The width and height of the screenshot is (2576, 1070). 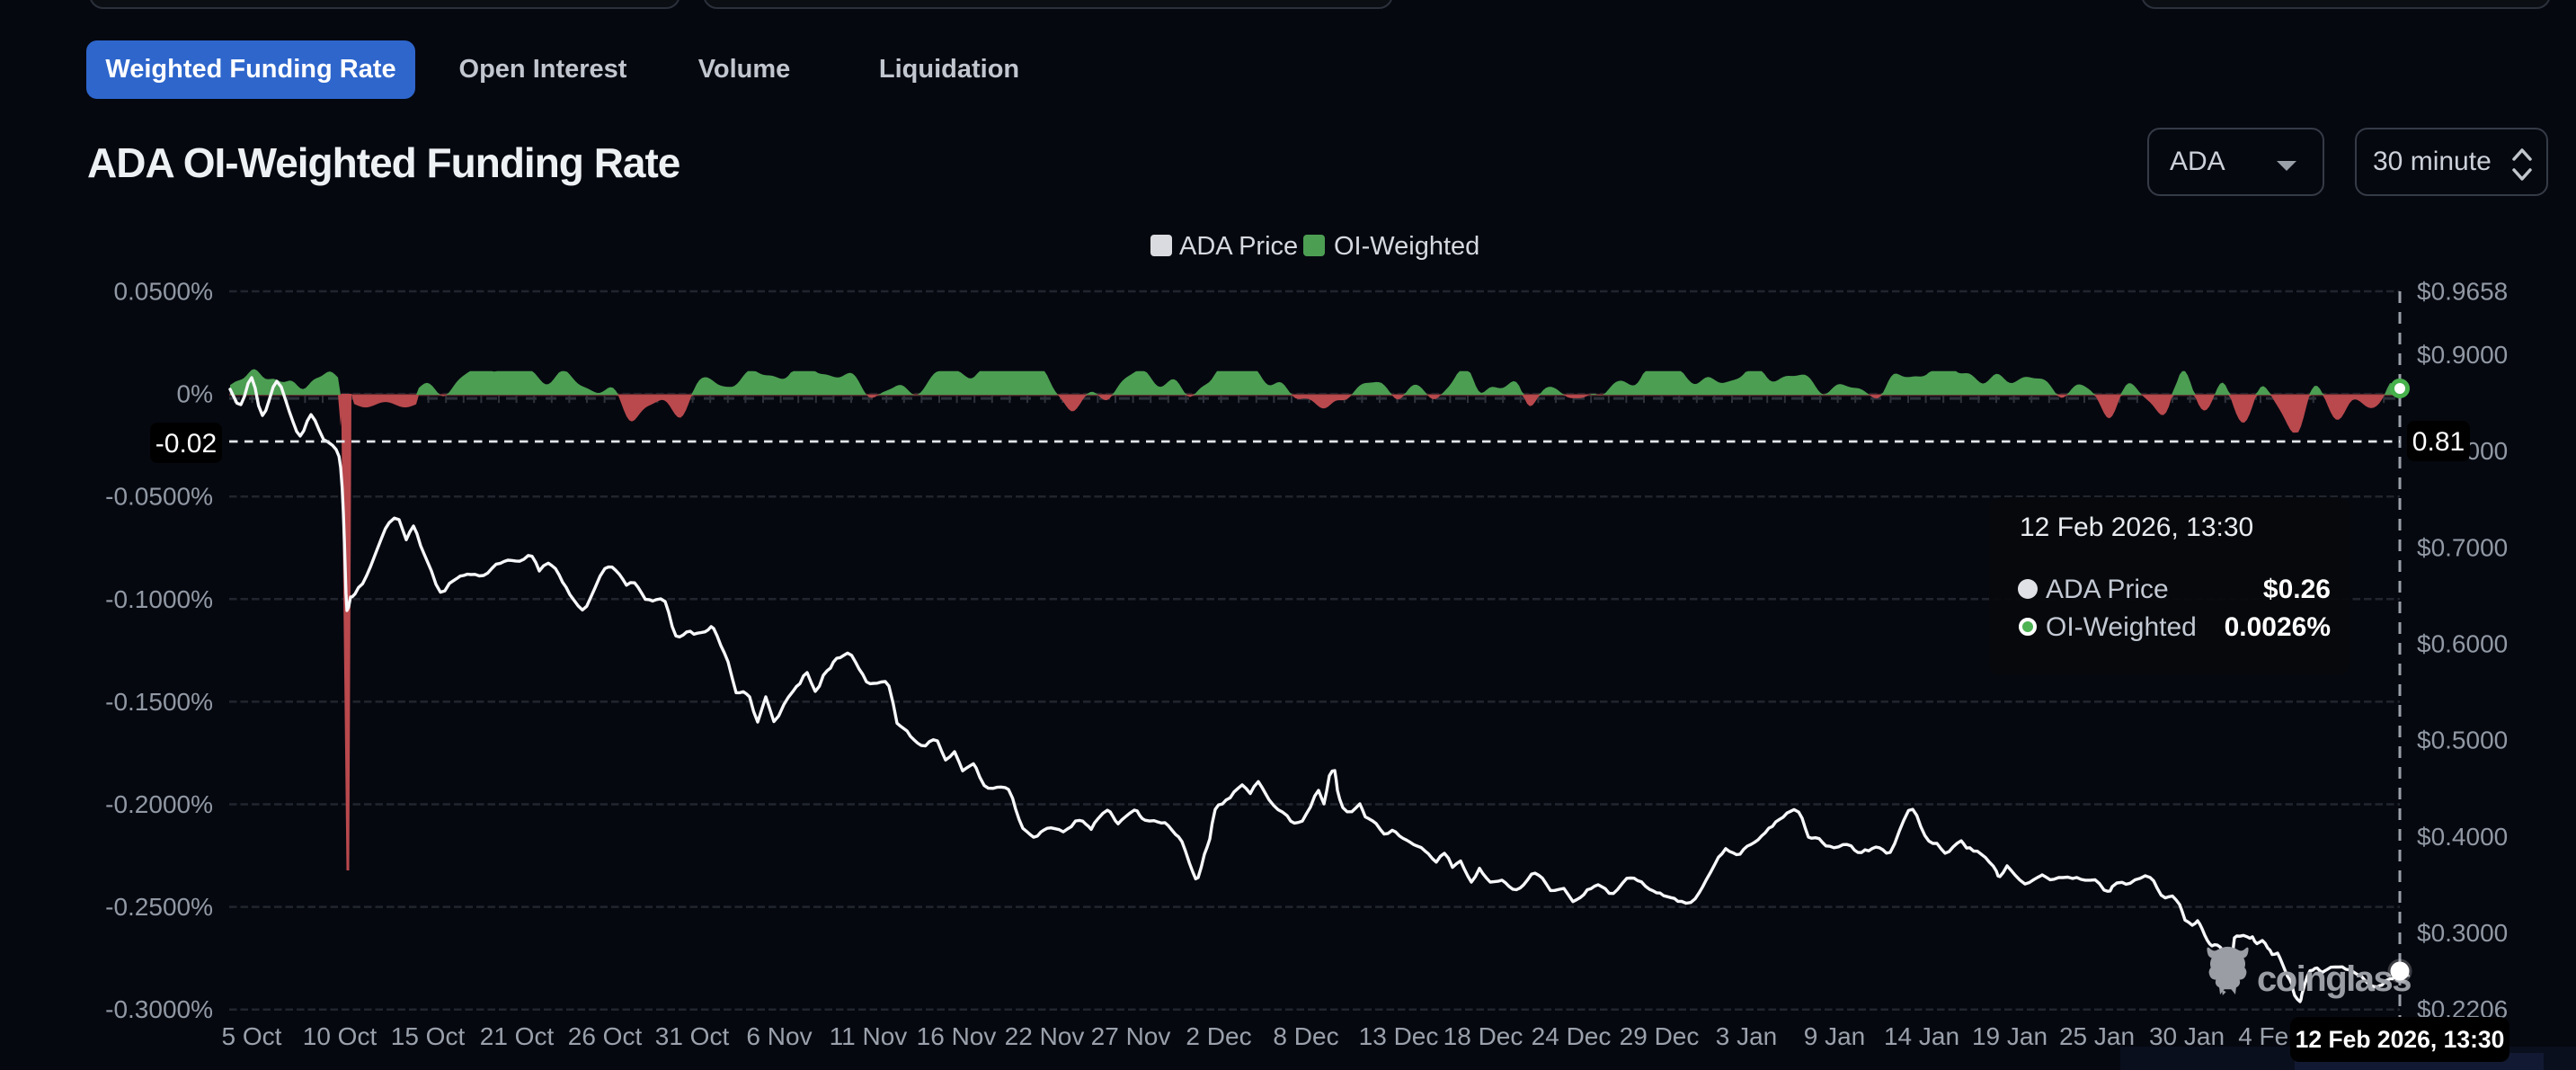 I want to click on svg-text: coinglass, so click(x=2334, y=979).